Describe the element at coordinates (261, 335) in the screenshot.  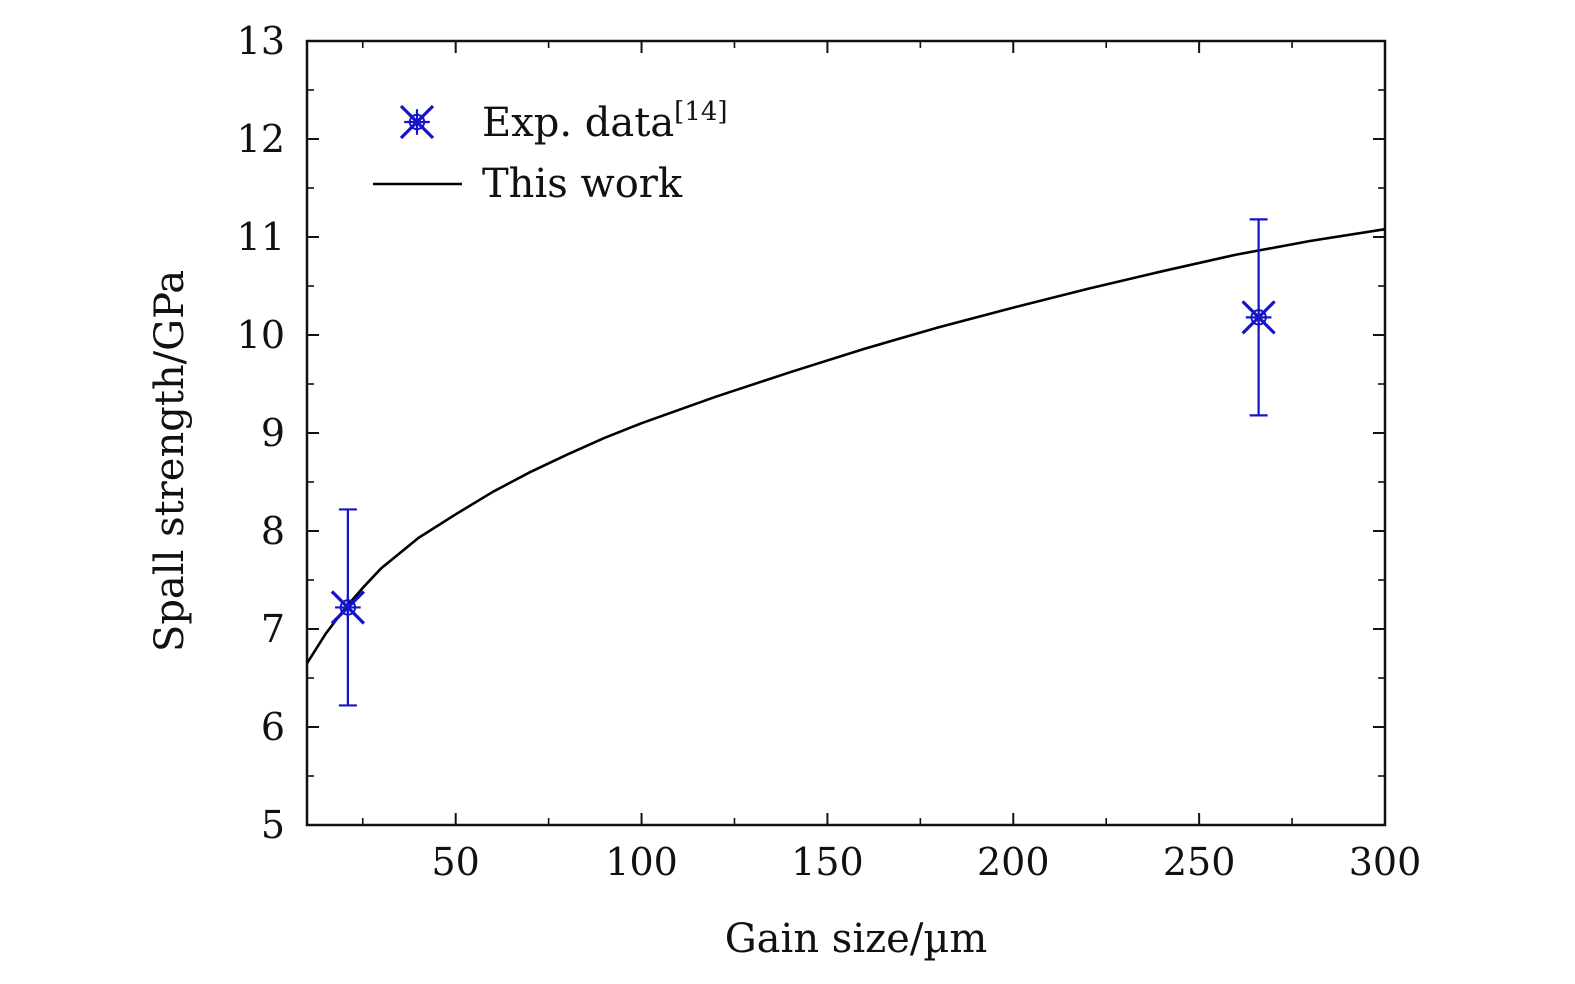
I see `y-tick-label: 10` at that location.